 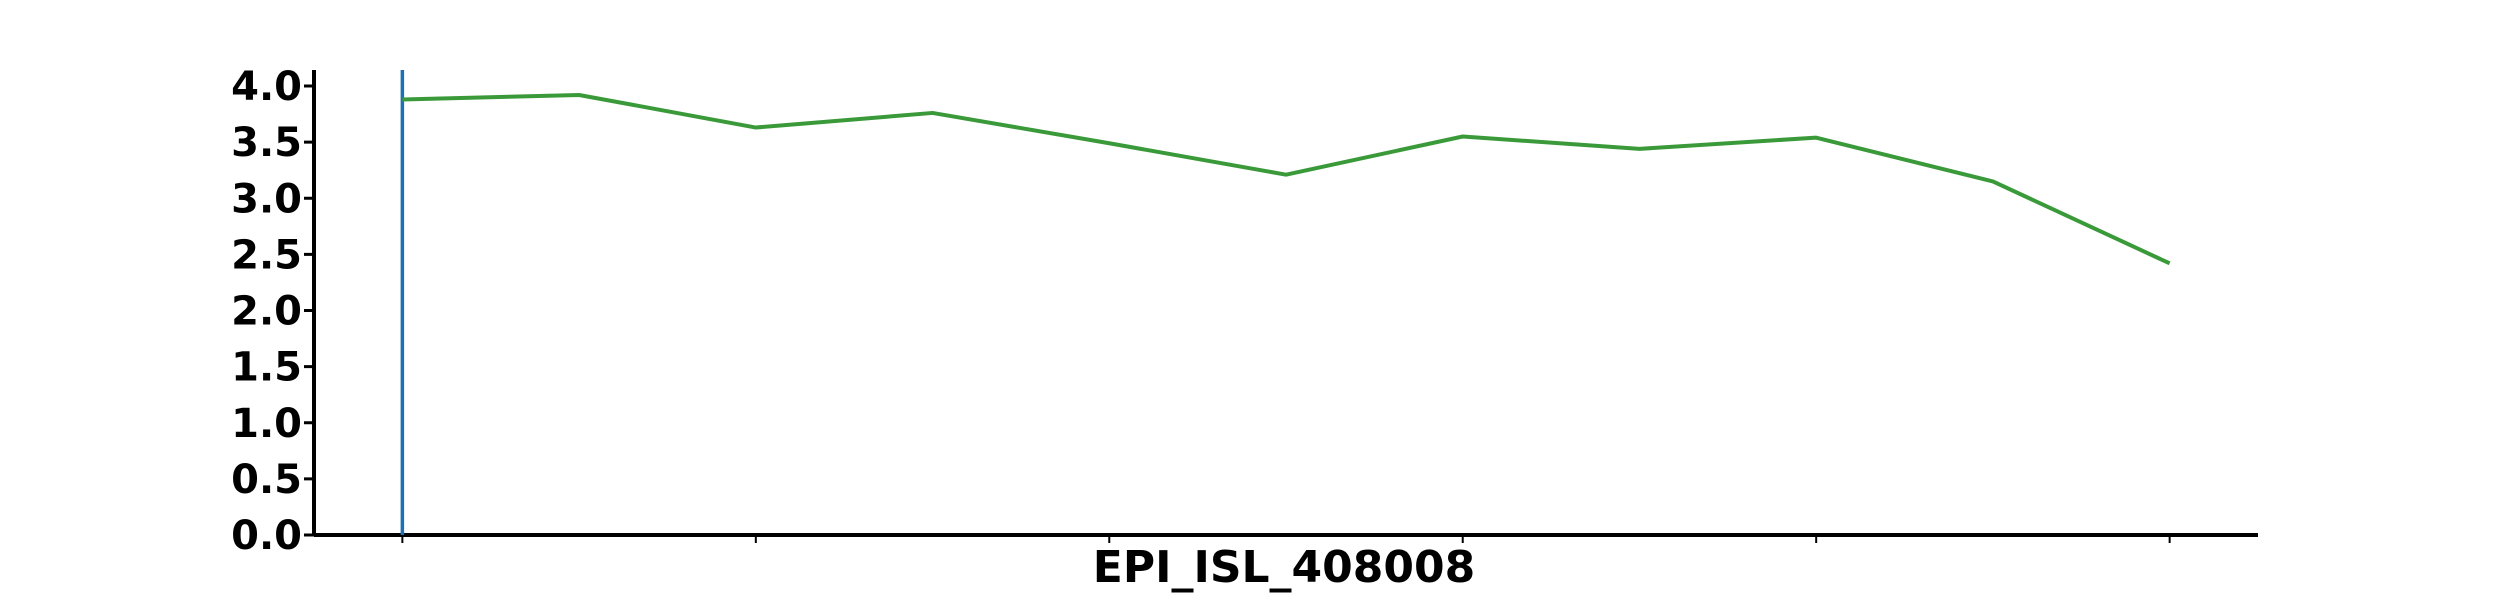 What do you see at coordinates (266, 255) in the screenshot?
I see `y-tick-label: 2.5` at bounding box center [266, 255].